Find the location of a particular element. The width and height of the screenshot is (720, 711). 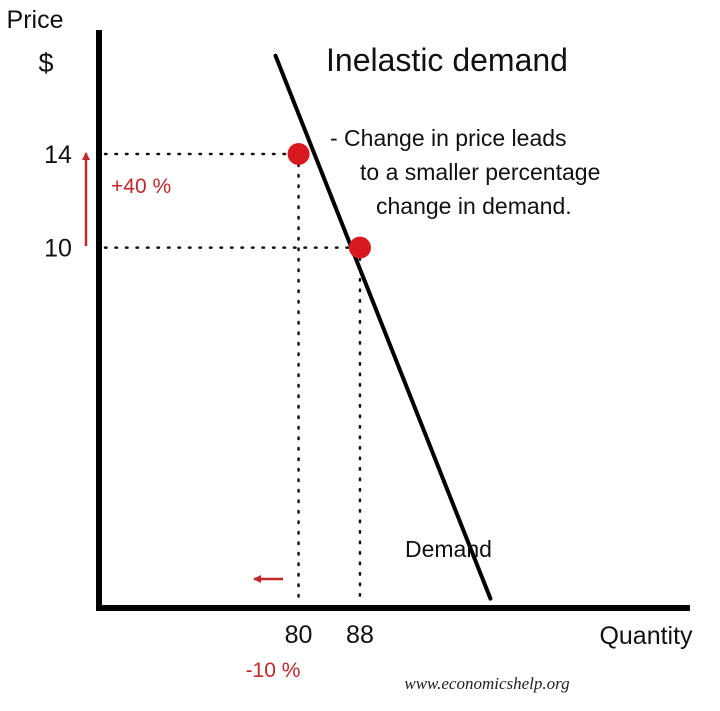

x-tick-labels: 80 88 is located at coordinates (329, 635).